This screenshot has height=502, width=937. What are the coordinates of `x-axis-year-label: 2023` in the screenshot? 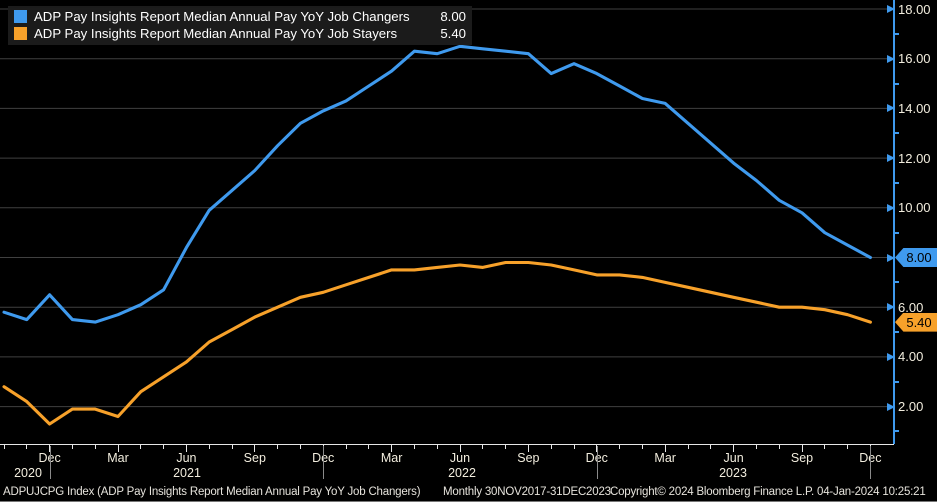 It's located at (733, 473).